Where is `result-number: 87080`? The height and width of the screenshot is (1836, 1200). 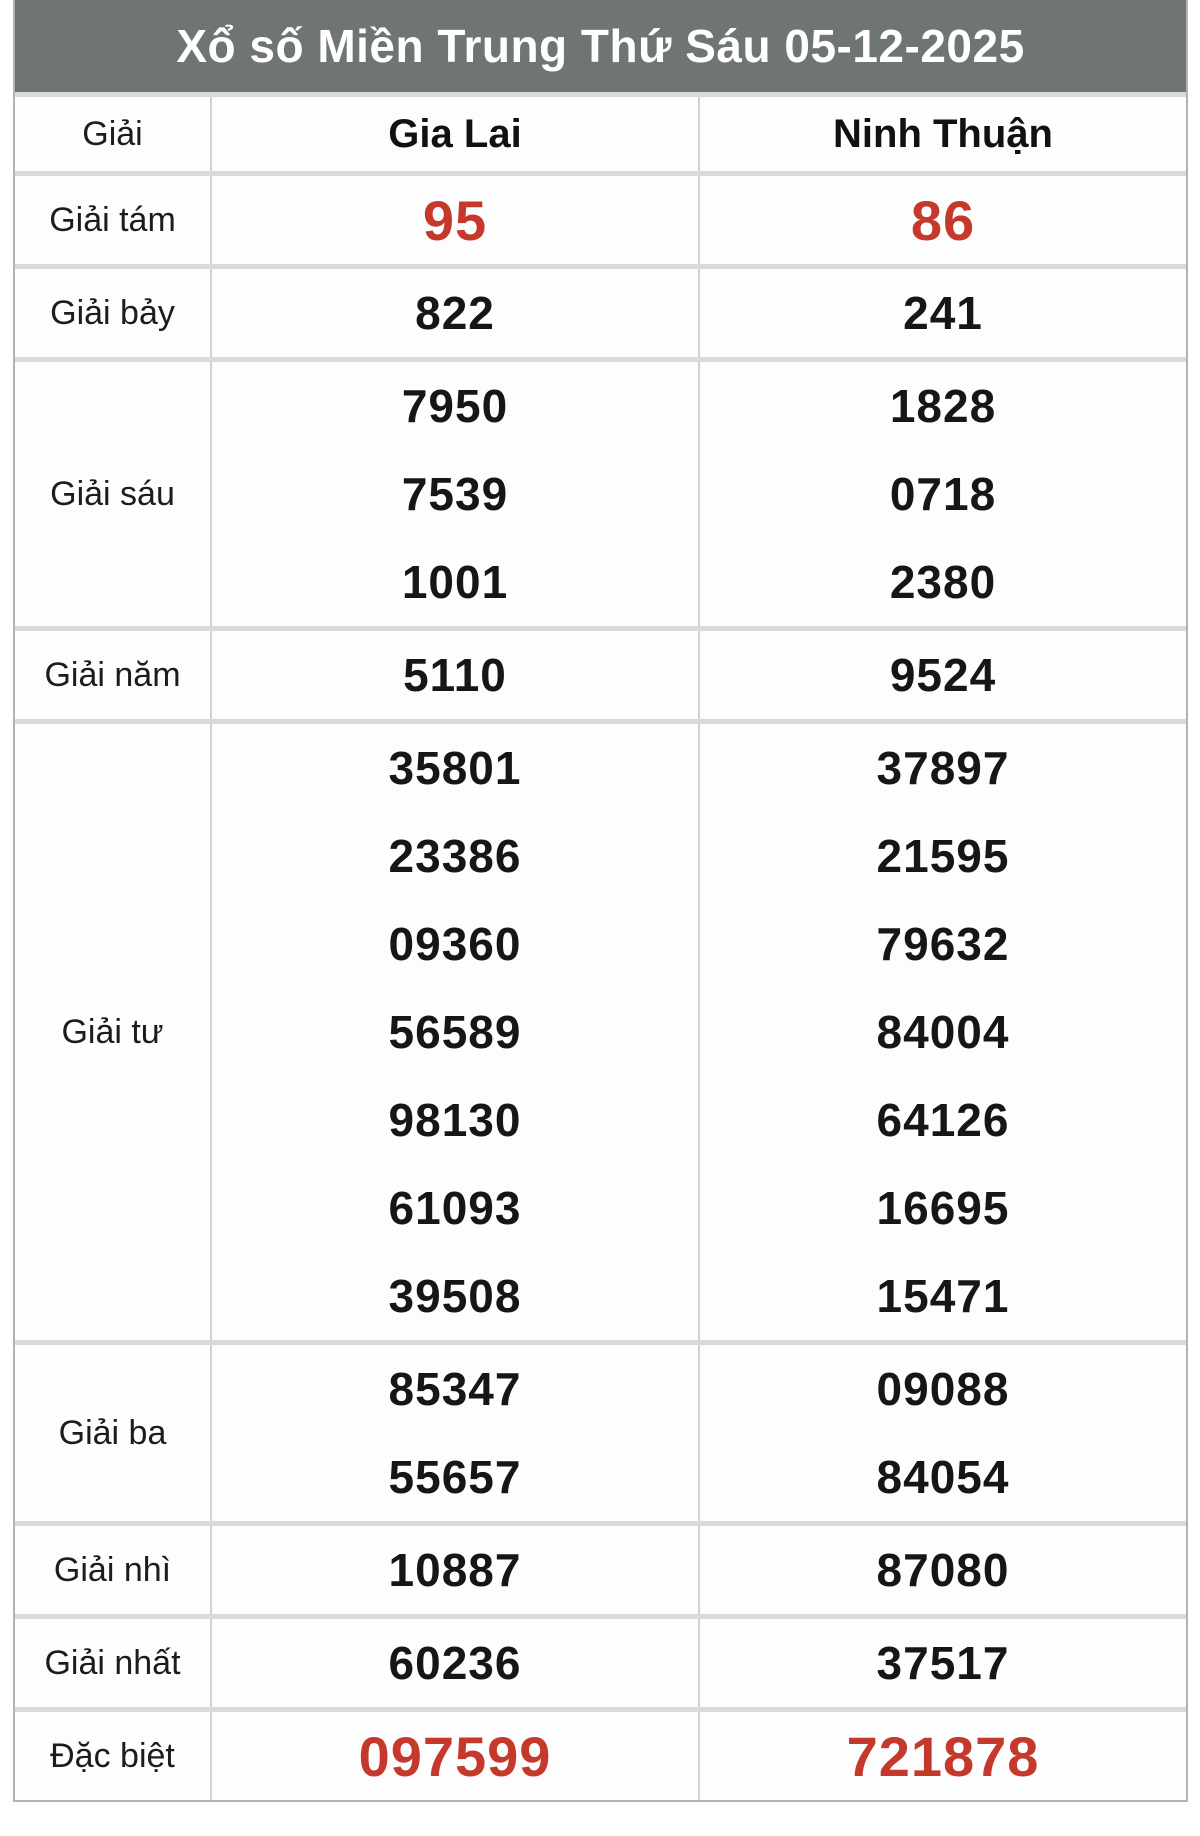 result-number: 87080 is located at coordinates (943, 1570).